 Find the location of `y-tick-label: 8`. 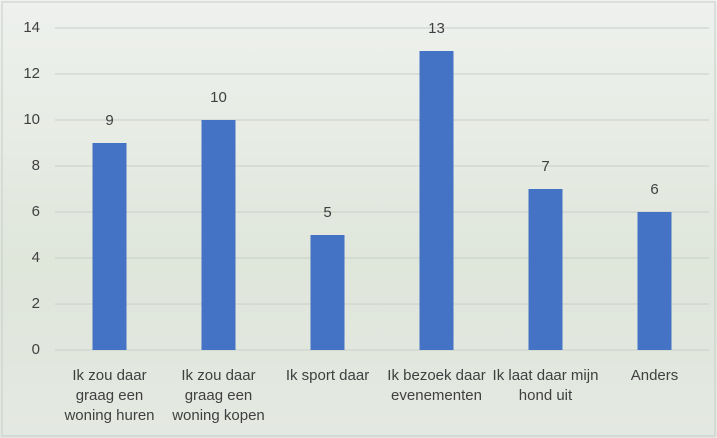

y-tick-label: 8 is located at coordinates (36, 165).